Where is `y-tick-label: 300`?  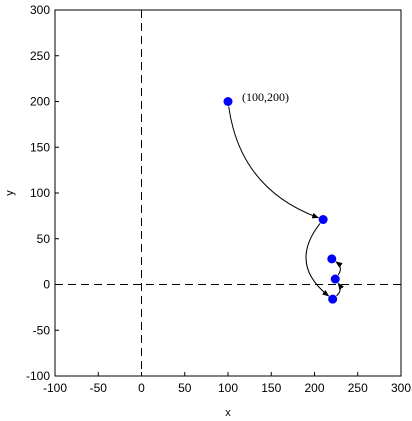 y-tick-label: 300 is located at coordinates (40, 10).